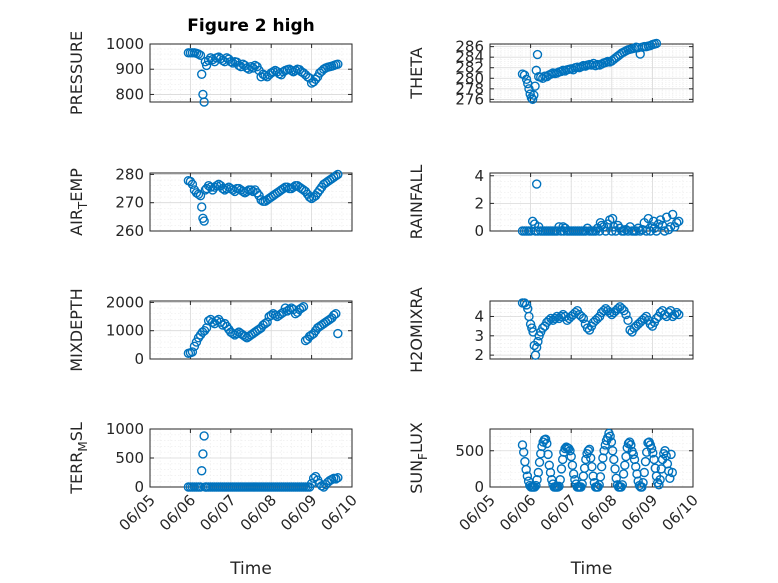 Image resolution: width=778 pixels, height=583 pixels. I want to click on y-tick-label: 2, so click(479, 203).